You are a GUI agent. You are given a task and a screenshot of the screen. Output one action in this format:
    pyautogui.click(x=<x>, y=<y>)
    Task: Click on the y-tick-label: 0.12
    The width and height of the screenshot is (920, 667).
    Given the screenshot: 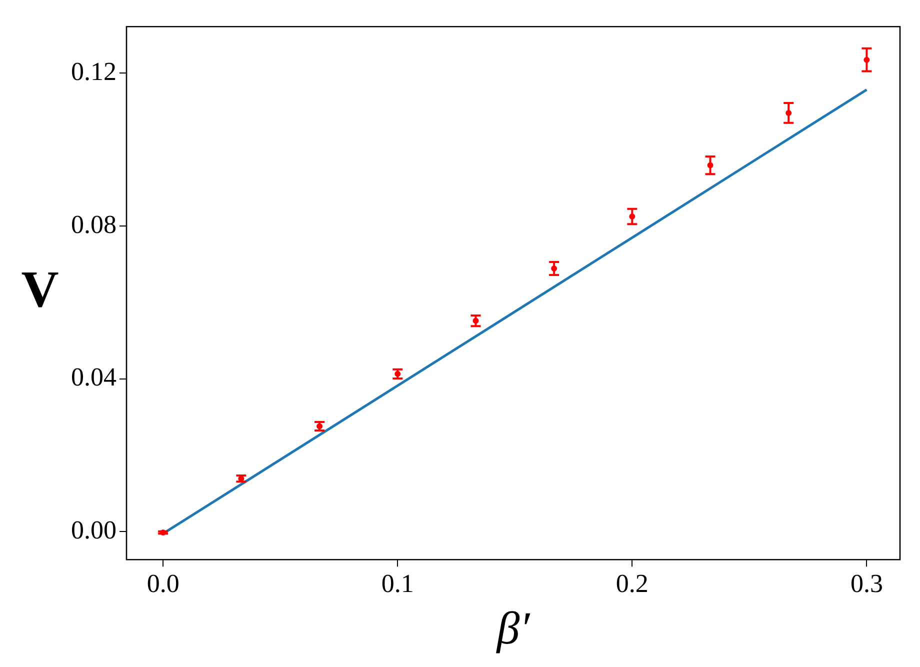 What is the action you would take?
    pyautogui.click(x=93, y=71)
    